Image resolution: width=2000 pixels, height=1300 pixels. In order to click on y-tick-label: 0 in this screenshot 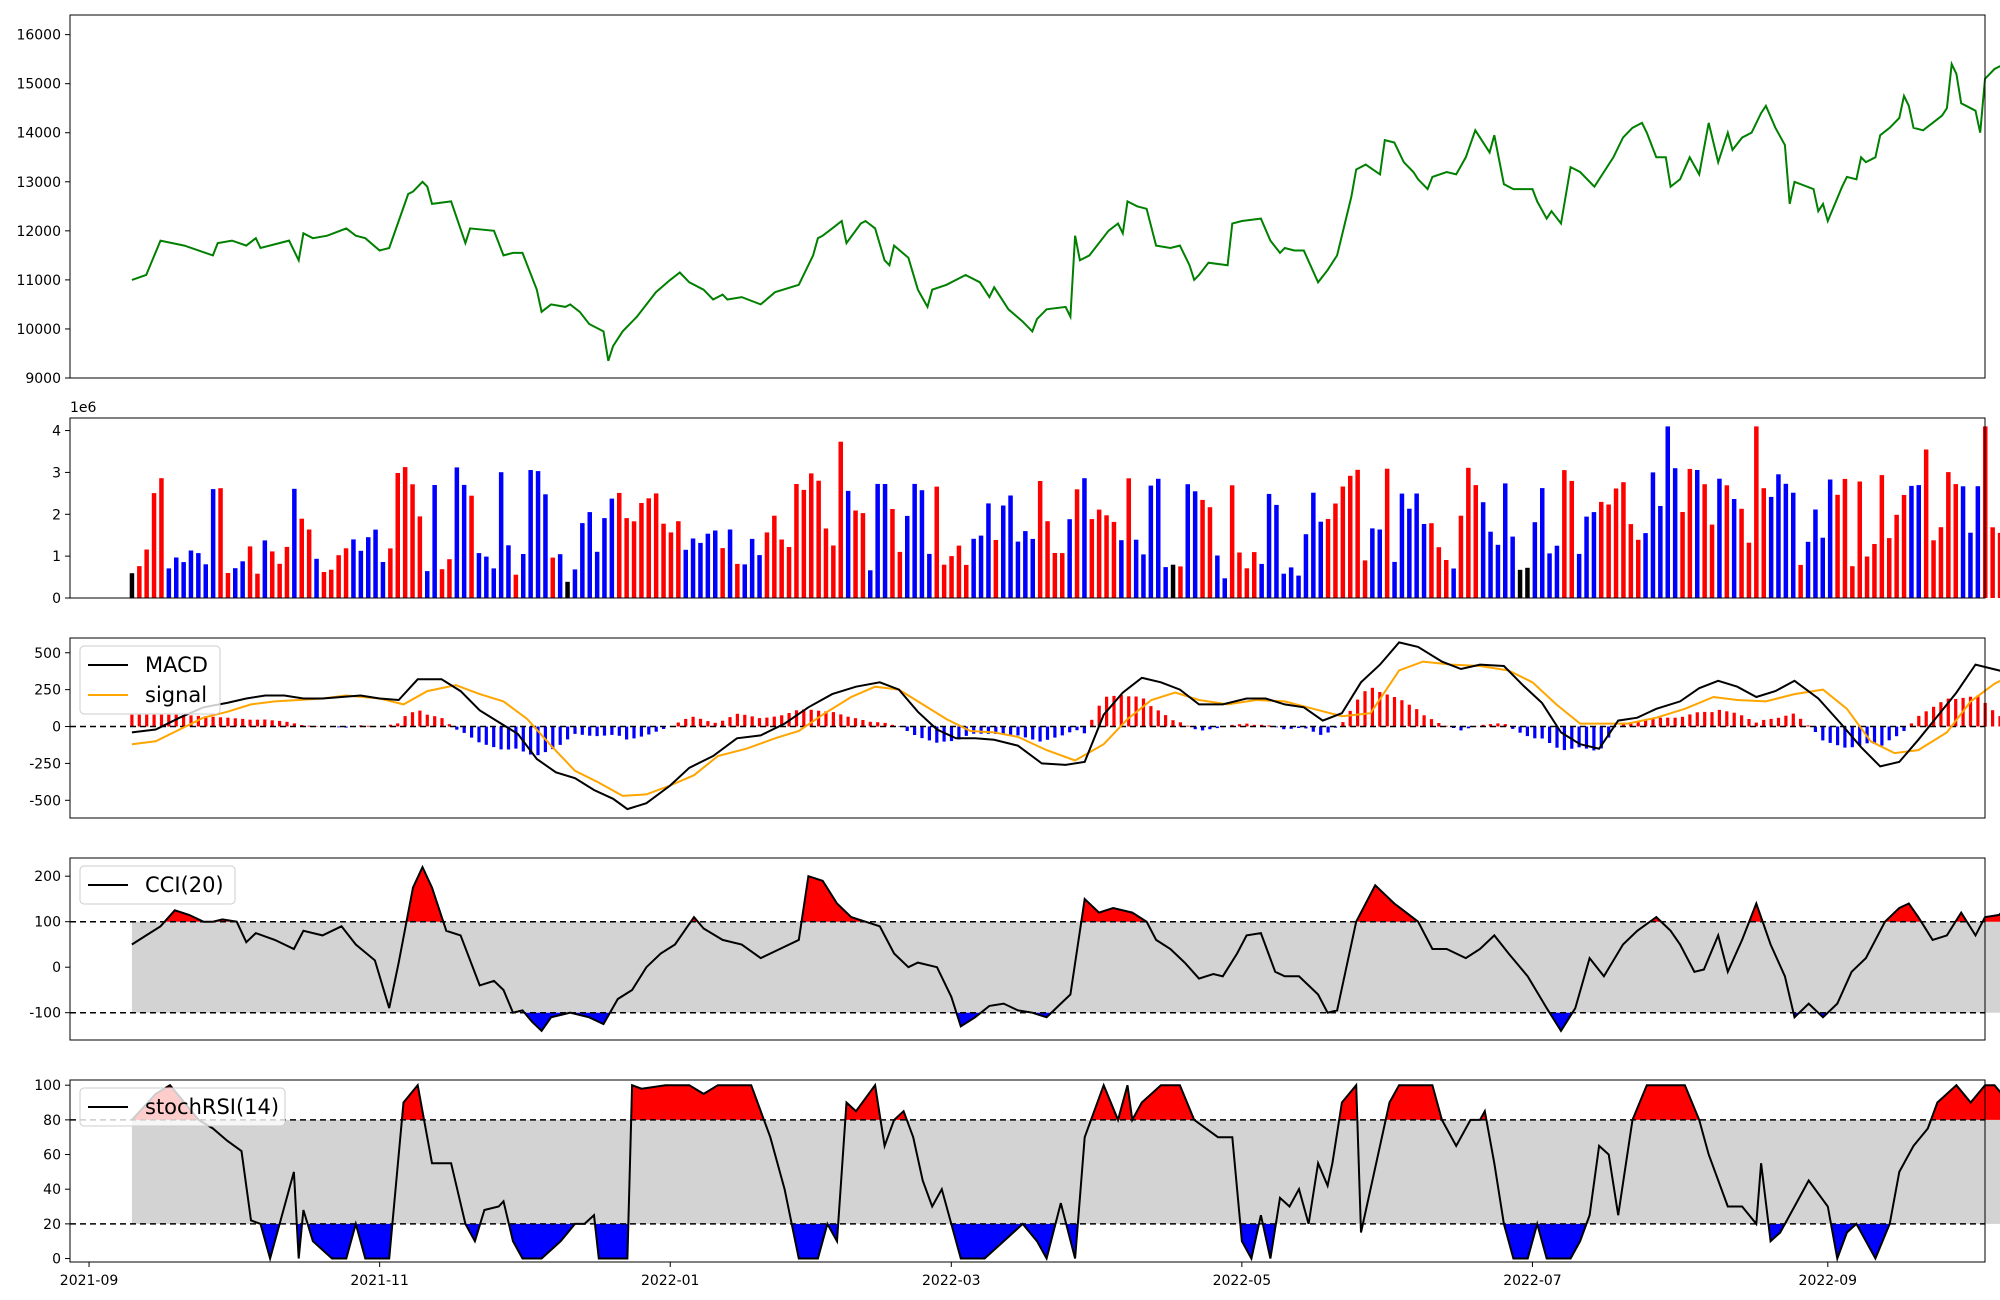, I will do `click(56, 599)`.